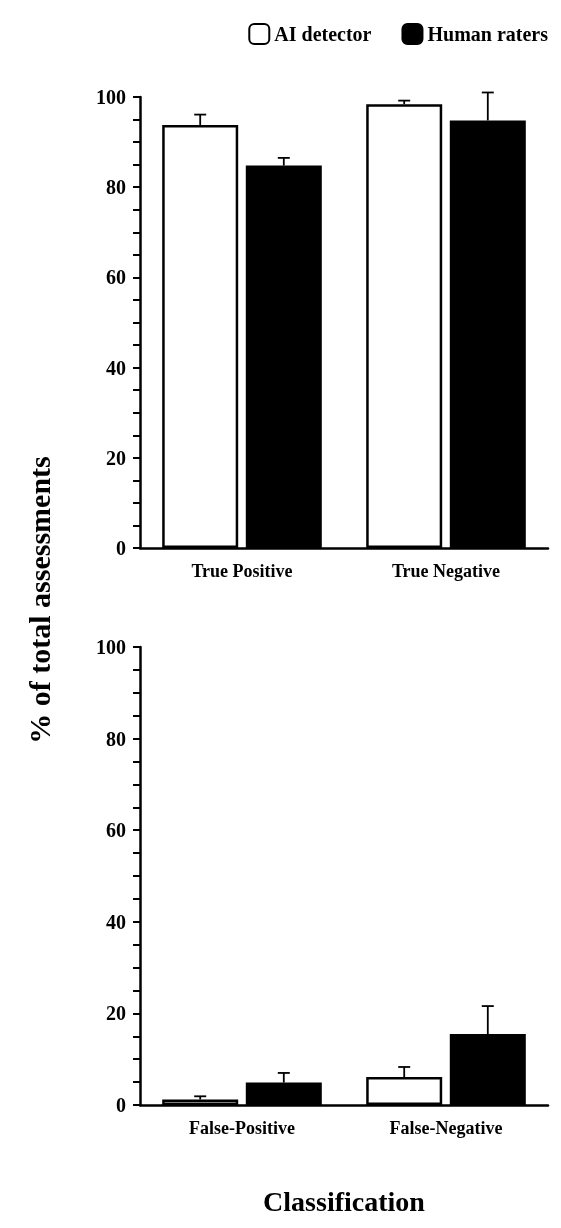 The height and width of the screenshot is (1228, 561). What do you see at coordinates (242, 571) in the screenshot?
I see `x-tick-label: True Positive` at bounding box center [242, 571].